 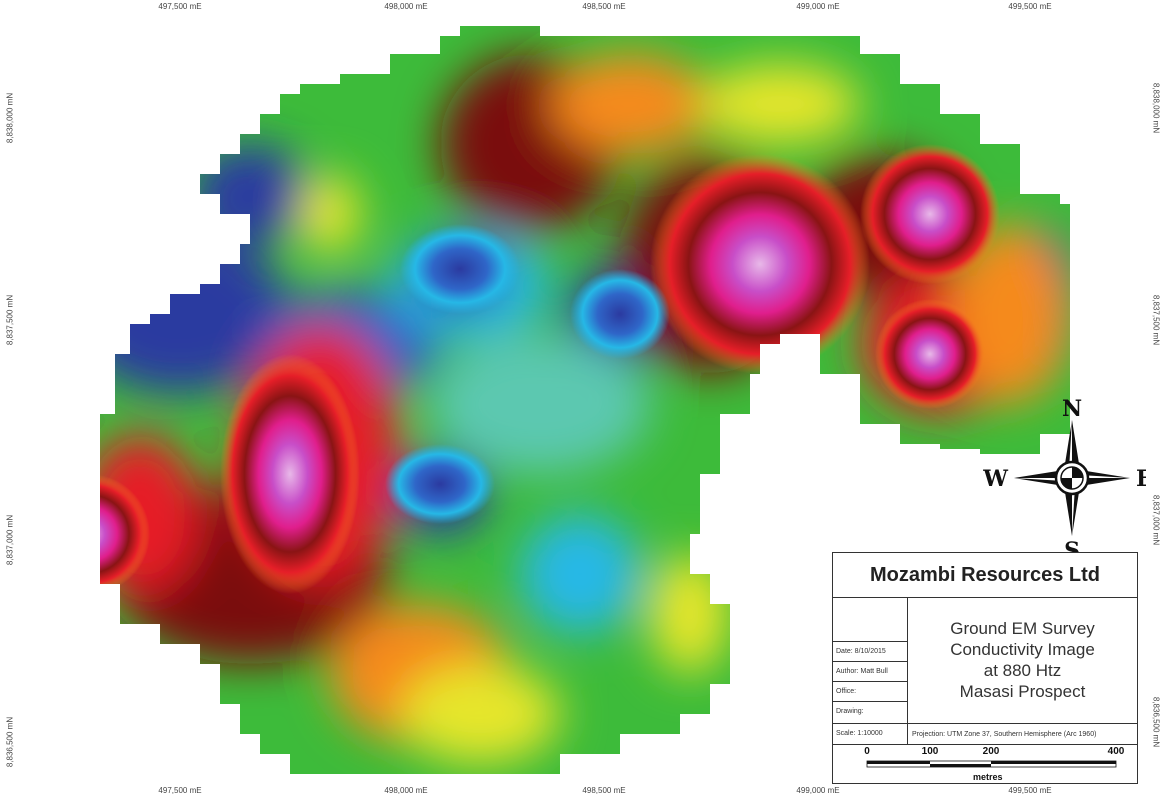 I want to click on scale-label: 0, so click(x=867, y=751).